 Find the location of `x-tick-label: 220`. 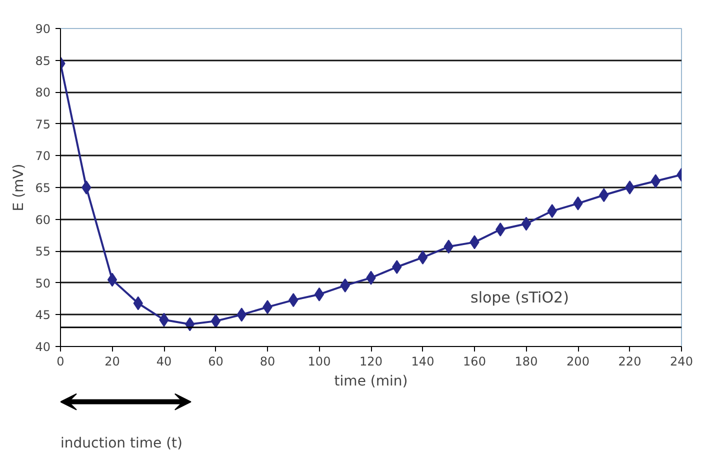

x-tick-label: 220 is located at coordinates (630, 361).